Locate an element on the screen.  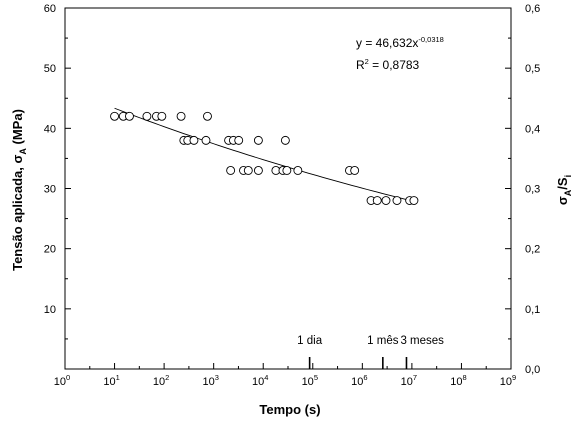
x-tick-label: 10⁵ is located at coordinates (310, 380).